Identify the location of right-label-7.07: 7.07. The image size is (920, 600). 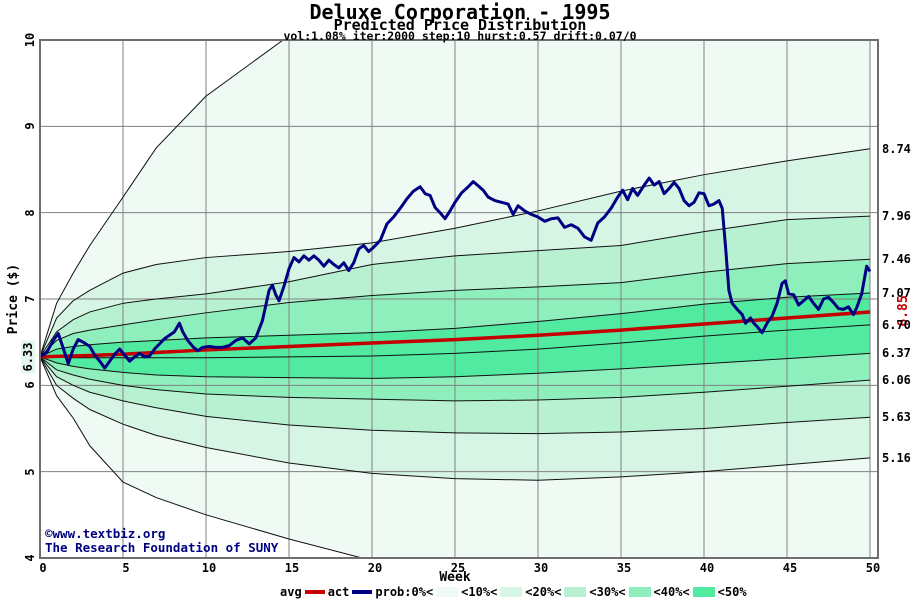
(896, 292).